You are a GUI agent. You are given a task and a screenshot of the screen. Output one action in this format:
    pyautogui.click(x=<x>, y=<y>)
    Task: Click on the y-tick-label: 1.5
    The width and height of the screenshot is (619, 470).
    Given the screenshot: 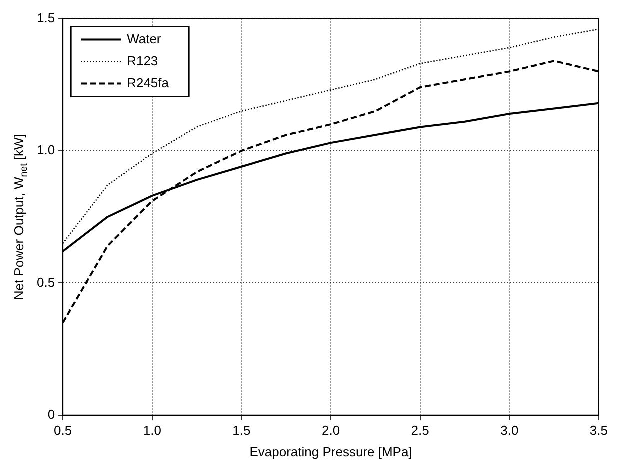 What is the action you would take?
    pyautogui.click(x=46, y=18)
    